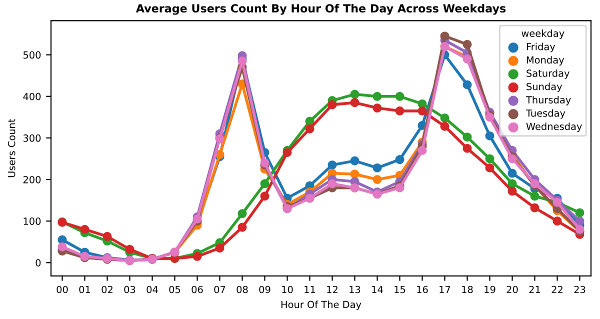 This screenshot has height=319, width=600. I want to click on legend-label: Saturday, so click(548, 74).